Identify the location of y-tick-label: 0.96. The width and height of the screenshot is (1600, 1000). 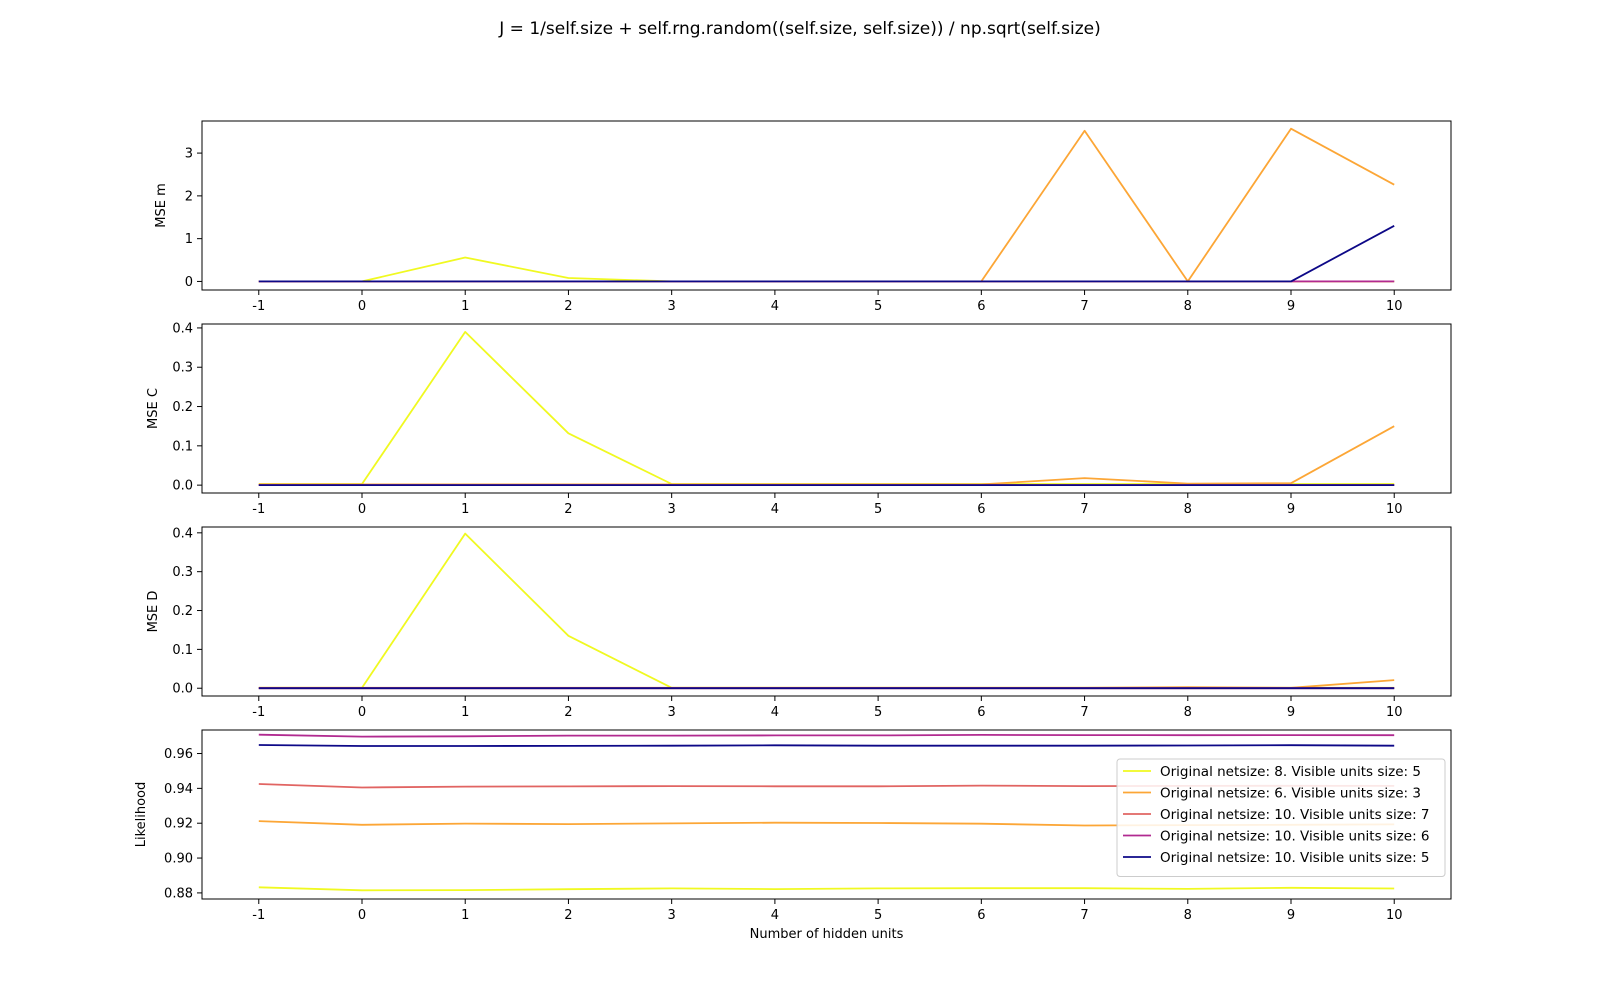
(178, 754).